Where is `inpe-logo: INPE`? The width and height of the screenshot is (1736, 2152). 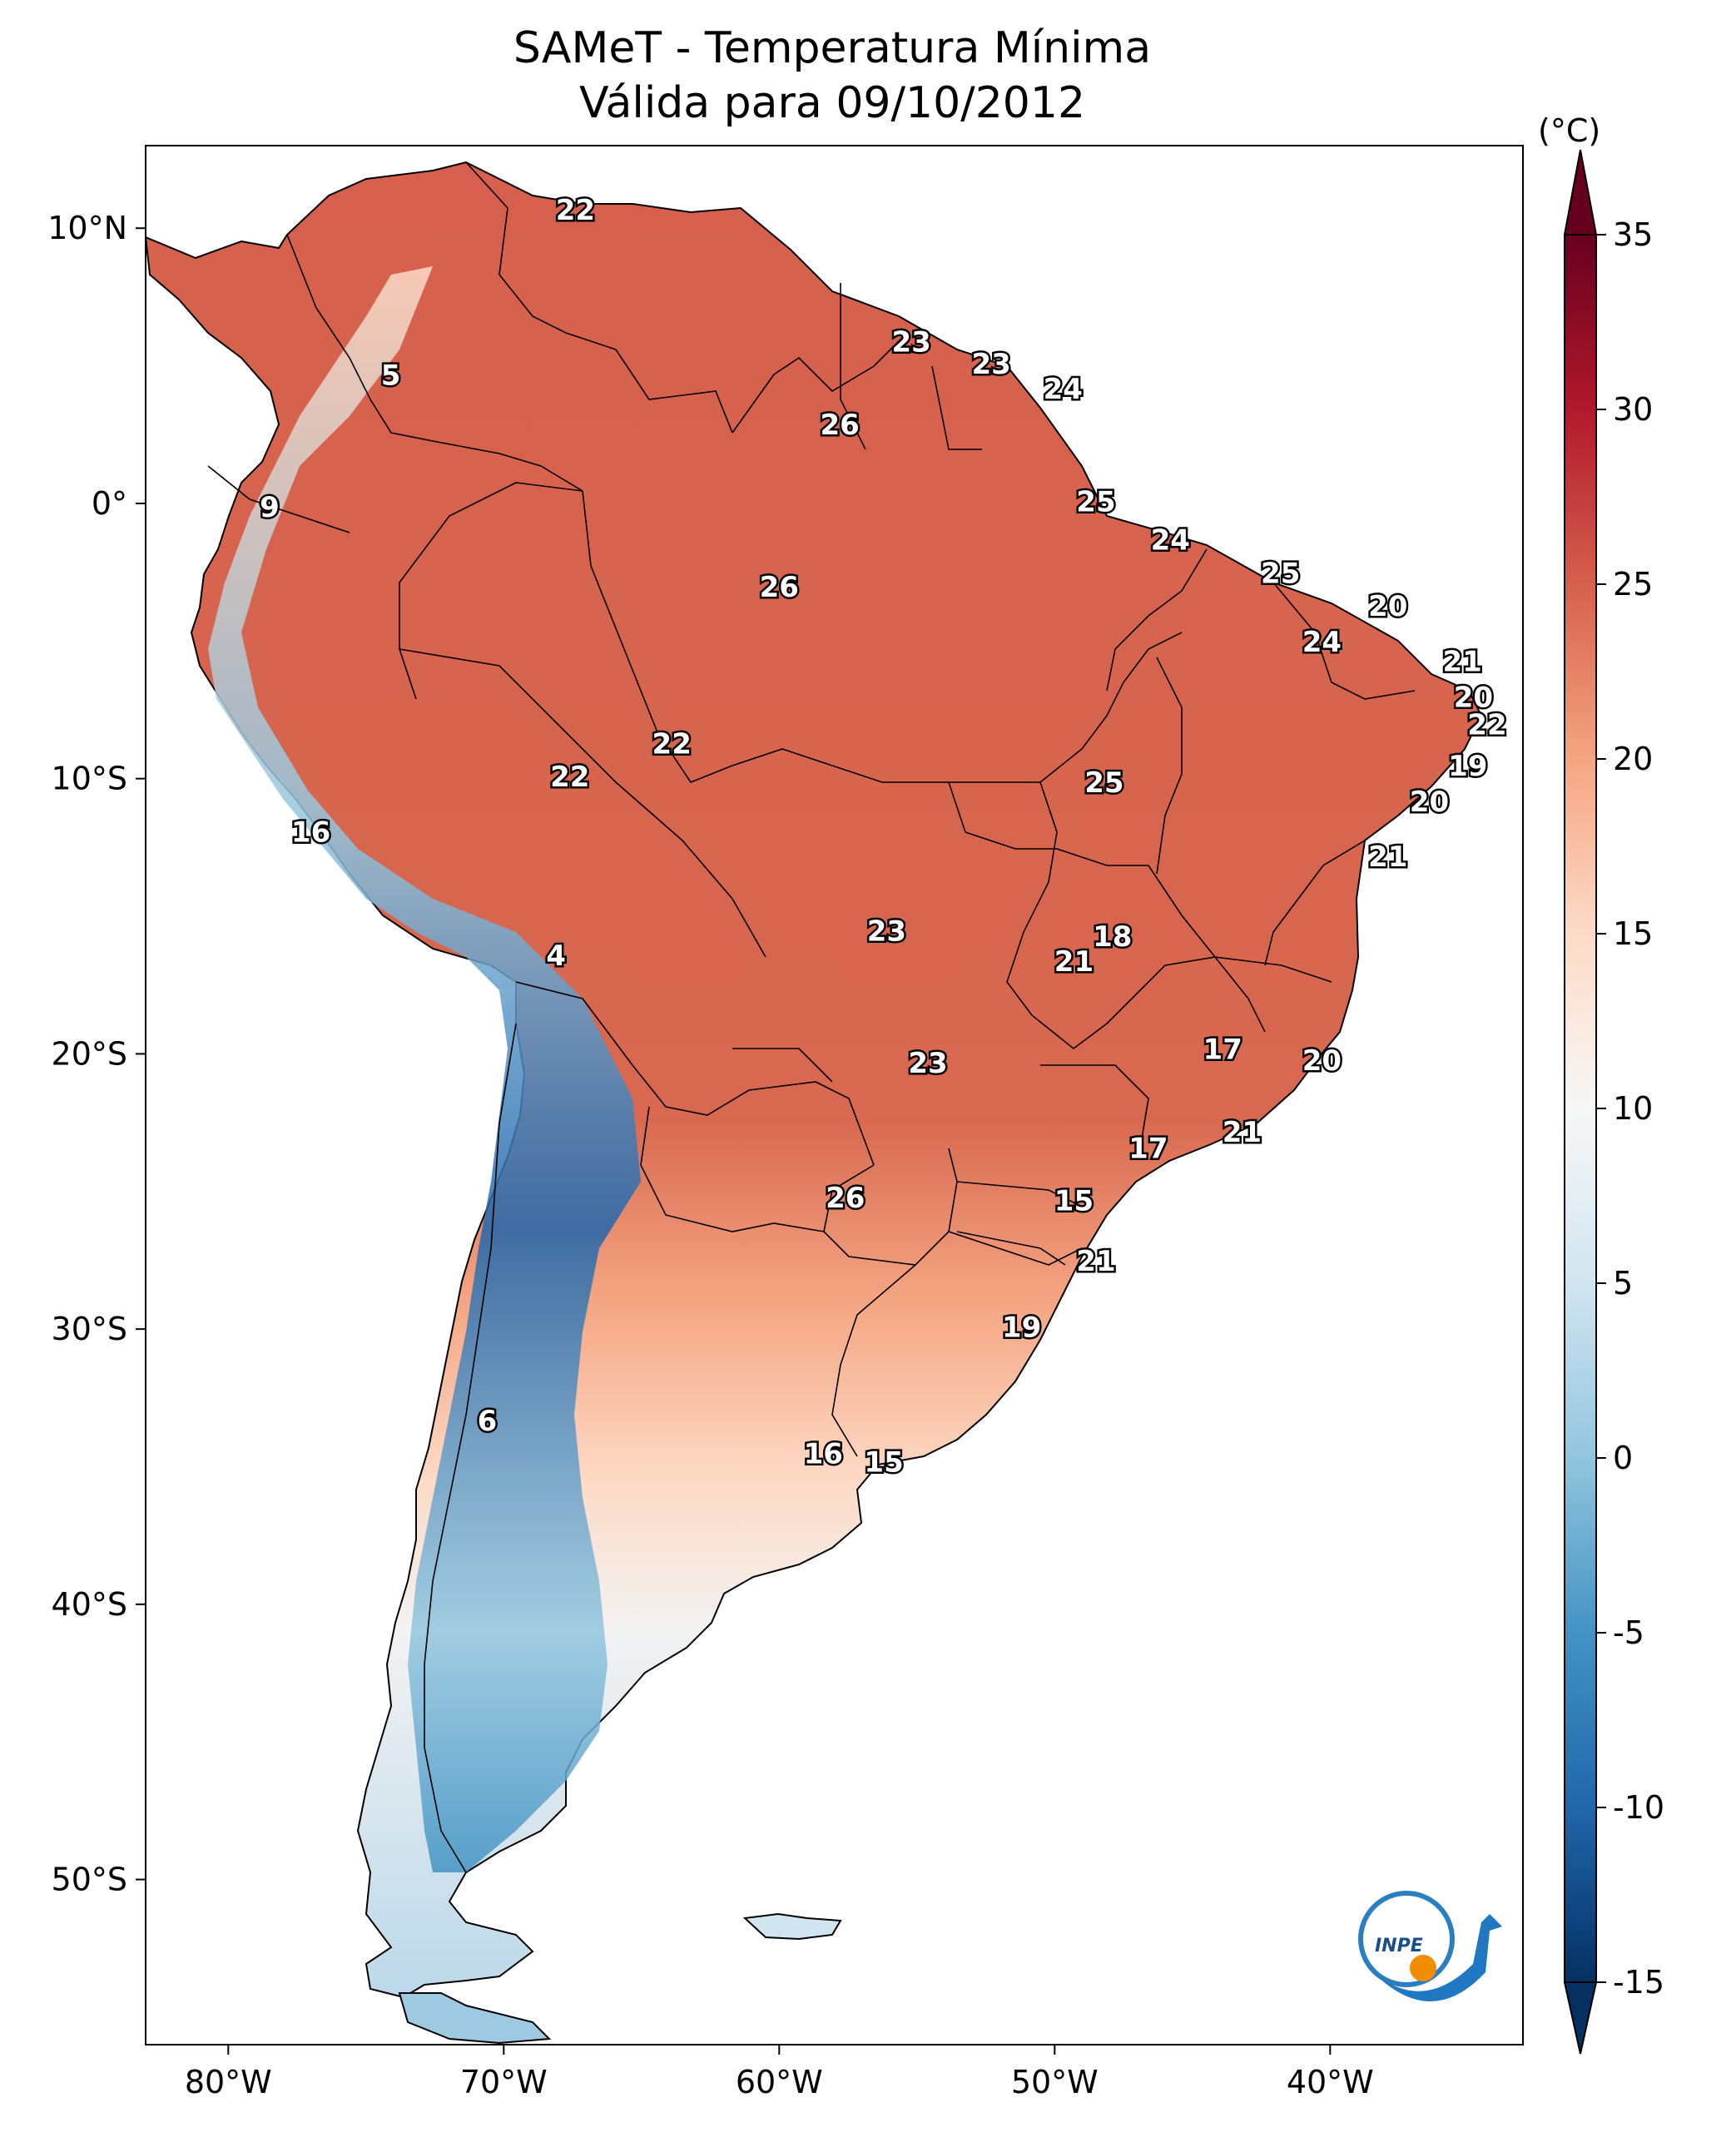
inpe-logo: INPE is located at coordinates (1430, 1946).